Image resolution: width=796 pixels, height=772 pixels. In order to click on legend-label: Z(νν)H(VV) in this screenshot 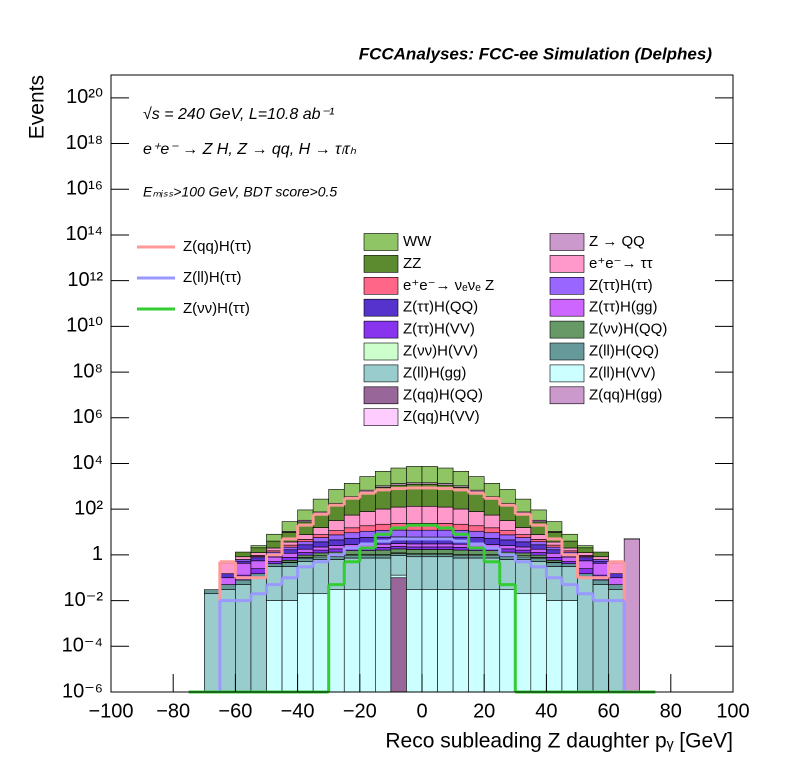, I will do `click(440, 350)`.